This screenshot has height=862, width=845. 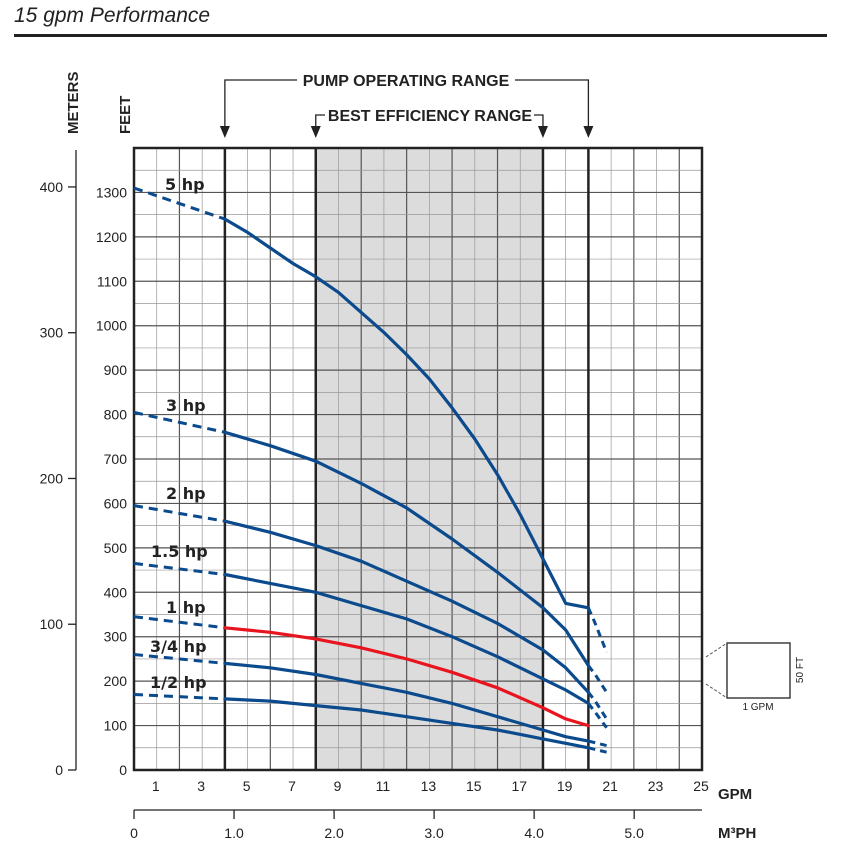 What do you see at coordinates (338, 786) in the screenshot?
I see `gpm-tick-label: 9` at bounding box center [338, 786].